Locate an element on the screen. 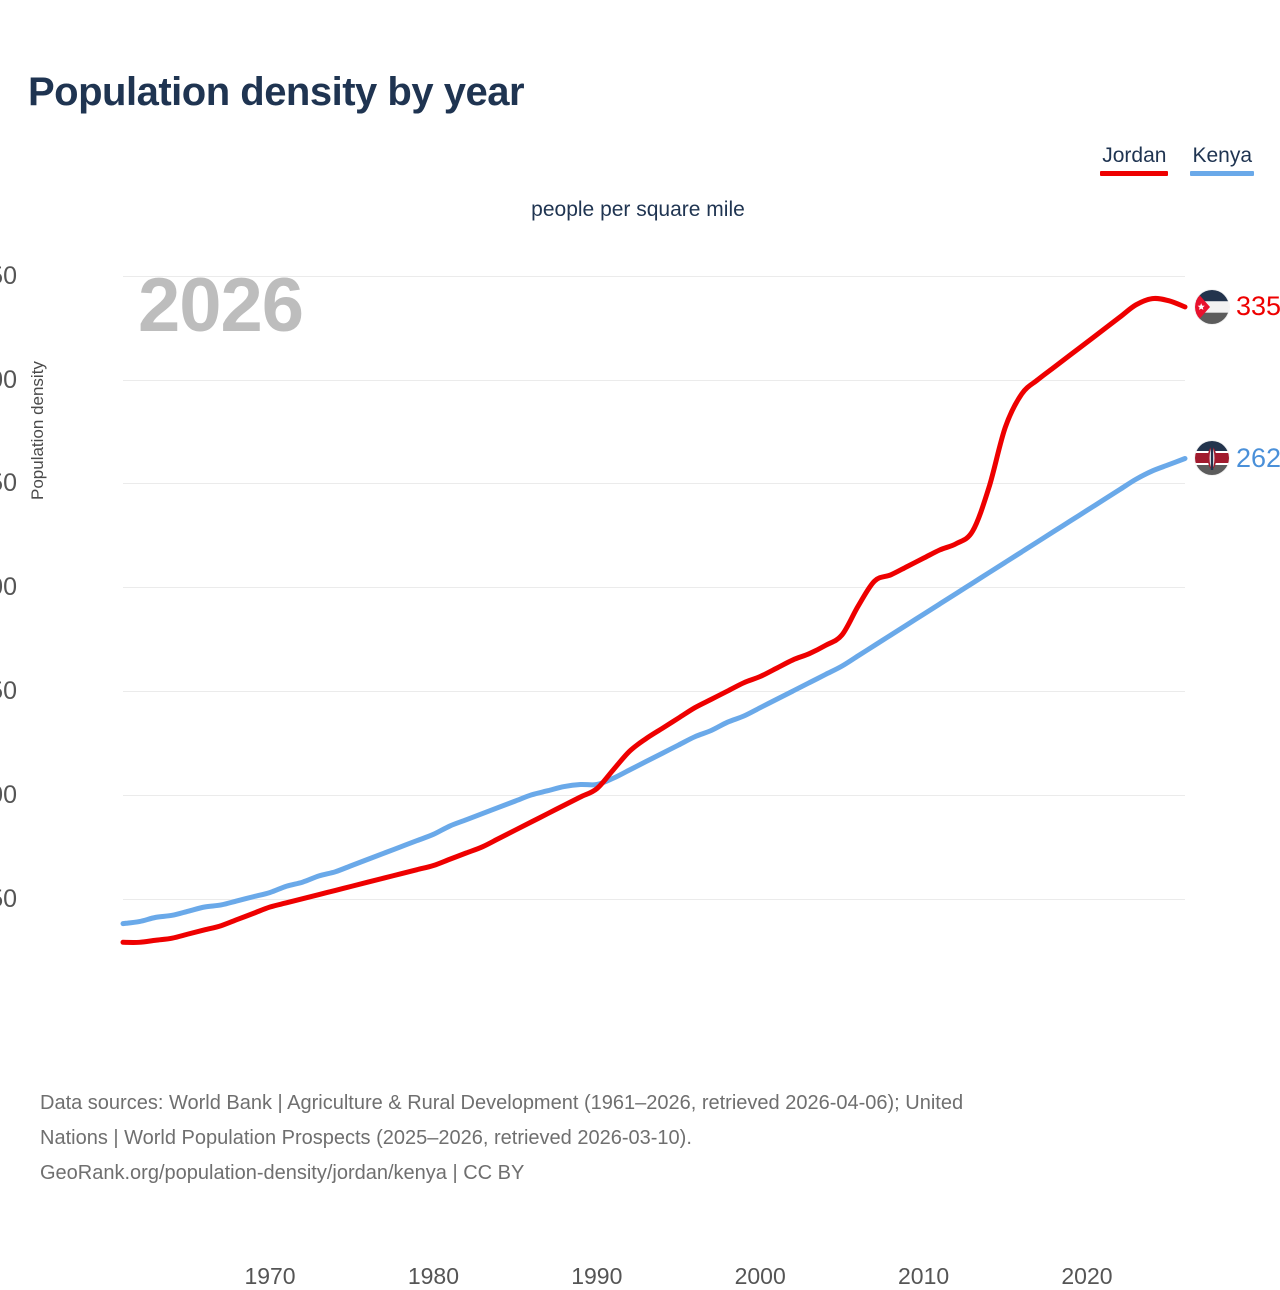  legend-item-kenya: Kenya is located at coordinates (1222, 160).